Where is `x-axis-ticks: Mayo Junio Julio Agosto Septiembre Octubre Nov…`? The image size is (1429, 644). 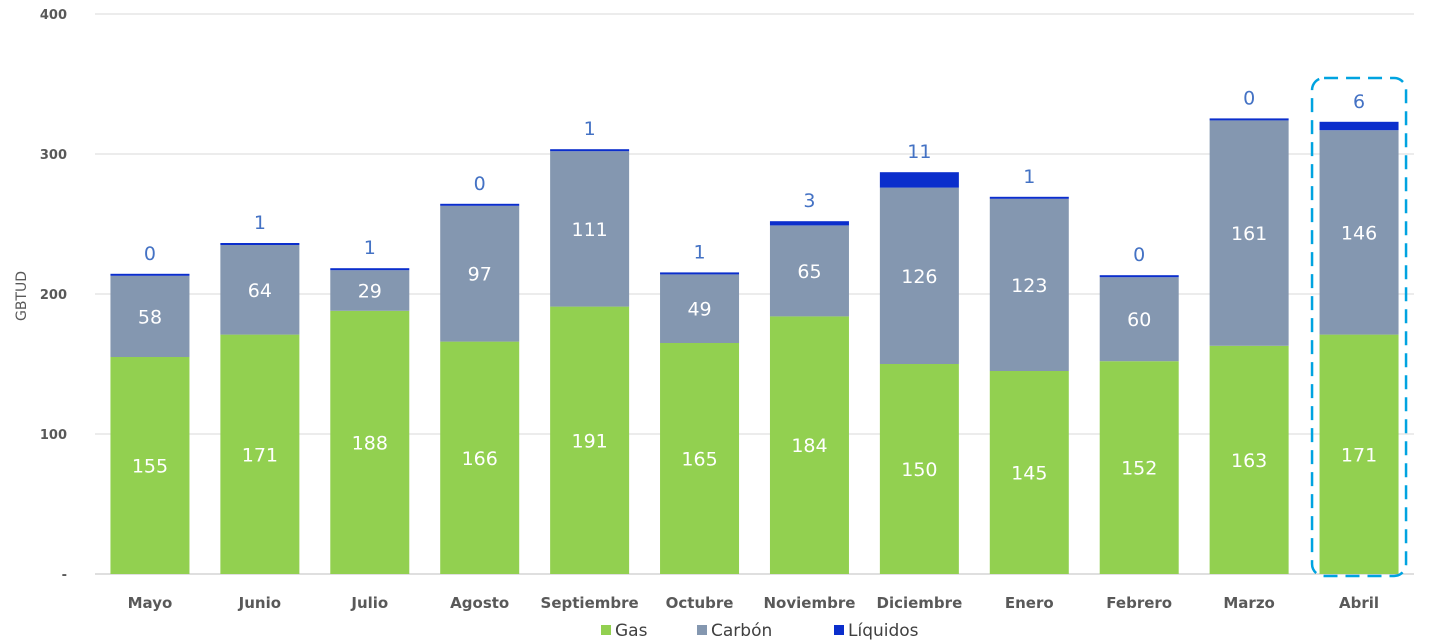 x-axis-ticks: Mayo Junio Julio Agosto Septiembre Octubre Nov… is located at coordinates (753, 603).